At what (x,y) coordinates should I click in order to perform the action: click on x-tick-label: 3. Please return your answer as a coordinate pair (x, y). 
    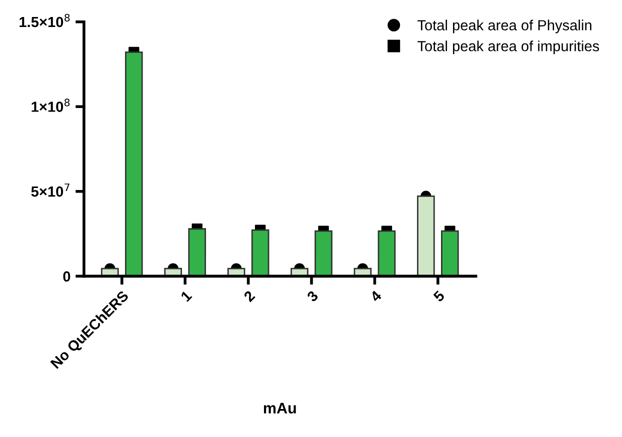
    Looking at the image, I should click on (312, 296).